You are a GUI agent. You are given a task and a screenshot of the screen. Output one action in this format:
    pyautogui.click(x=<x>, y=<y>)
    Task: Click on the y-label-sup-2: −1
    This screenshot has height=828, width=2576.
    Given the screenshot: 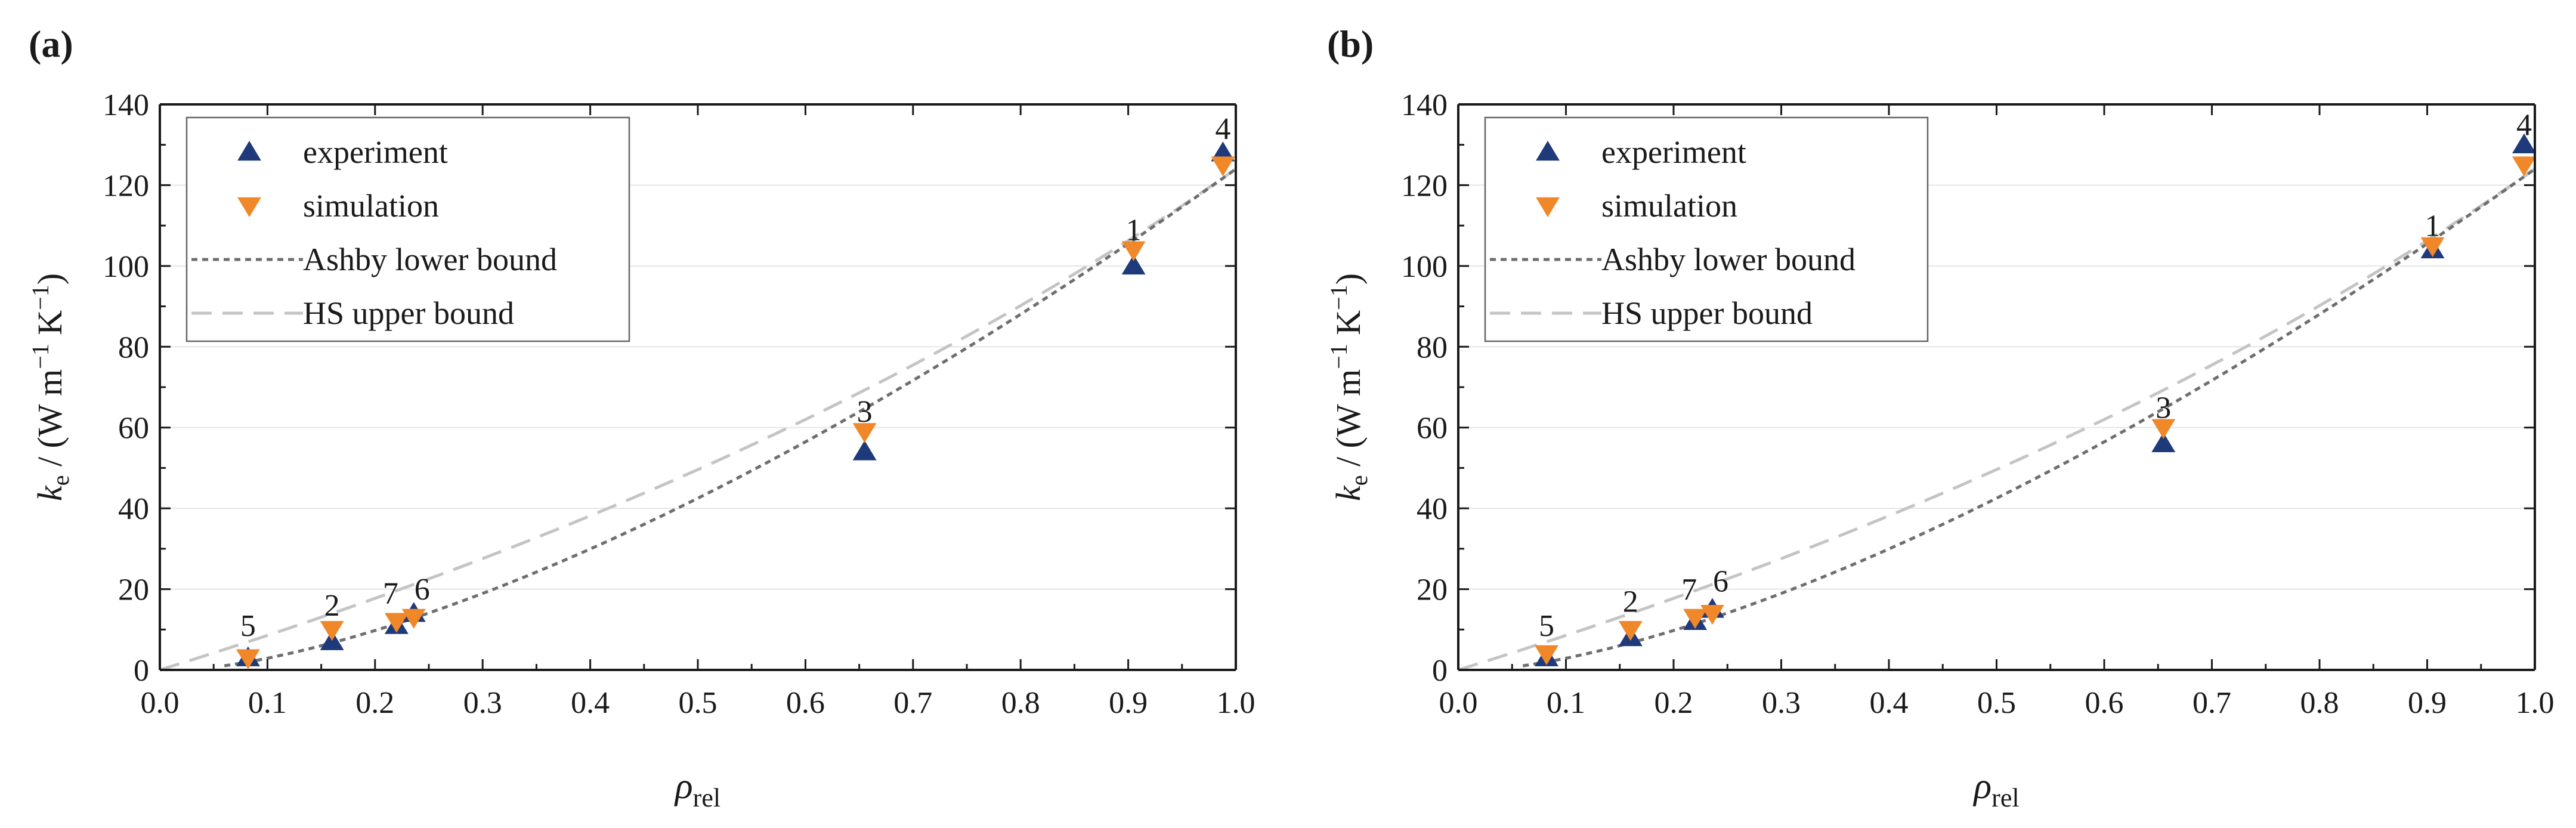 What is the action you would take?
    pyautogui.click(x=40, y=297)
    